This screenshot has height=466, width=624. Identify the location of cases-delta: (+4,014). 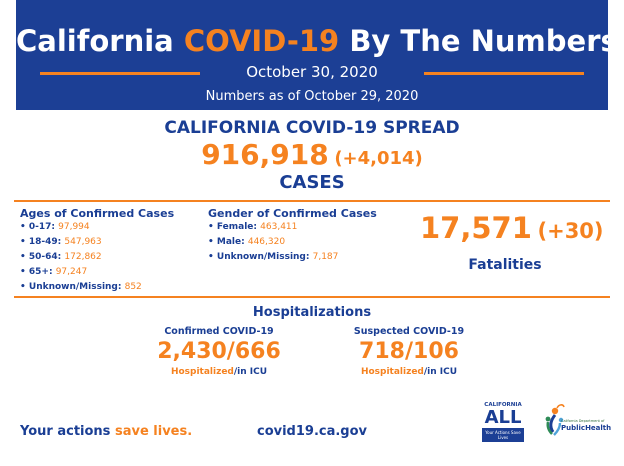
(378, 158).